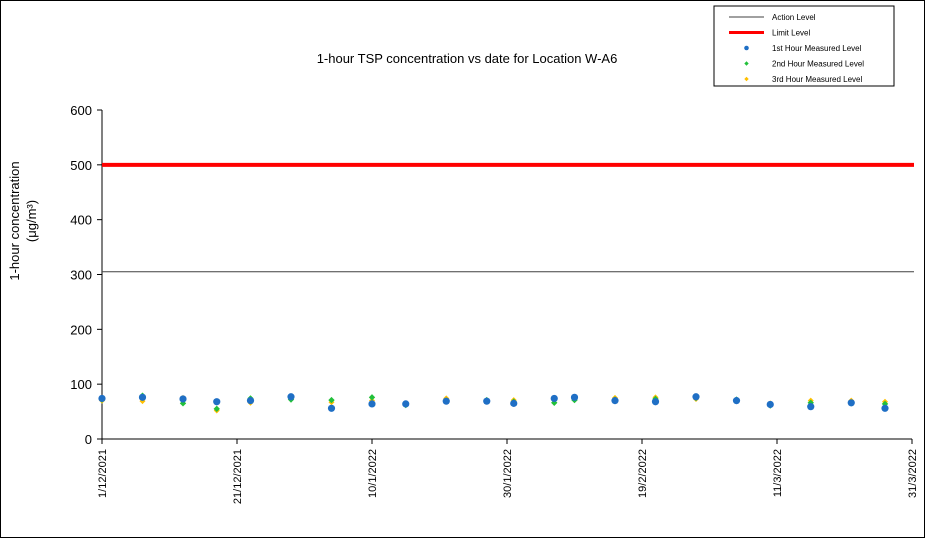 This screenshot has height=538, width=925. Describe the element at coordinates (778, 473) in the screenshot. I see `x-tick-label: 11/3/2022` at that location.